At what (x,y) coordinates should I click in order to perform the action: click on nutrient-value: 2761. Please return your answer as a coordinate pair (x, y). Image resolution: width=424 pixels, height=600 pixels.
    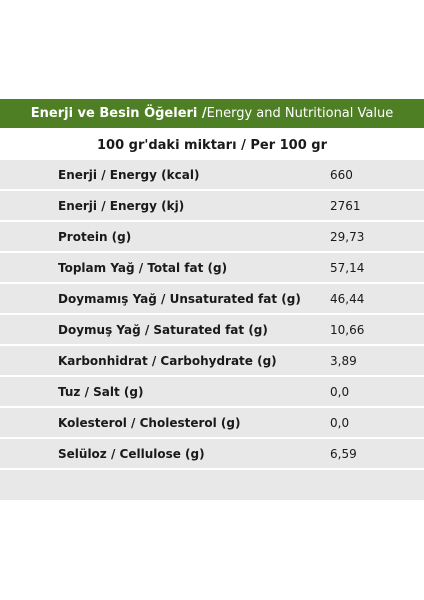
    Looking at the image, I should click on (345, 205).